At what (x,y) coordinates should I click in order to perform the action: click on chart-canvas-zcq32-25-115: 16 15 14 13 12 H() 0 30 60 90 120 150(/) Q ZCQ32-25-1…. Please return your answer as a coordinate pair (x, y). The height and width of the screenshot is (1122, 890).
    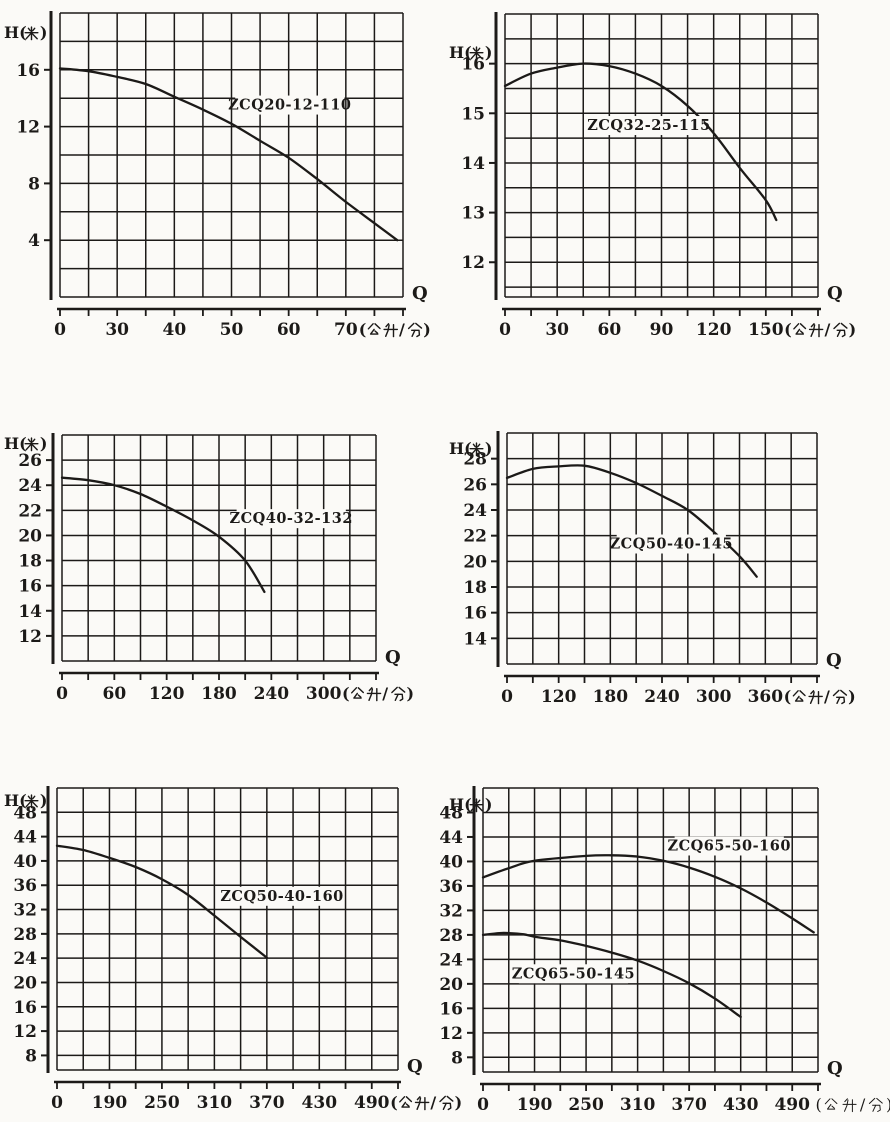
    Looking at the image, I should click on (653, 176).